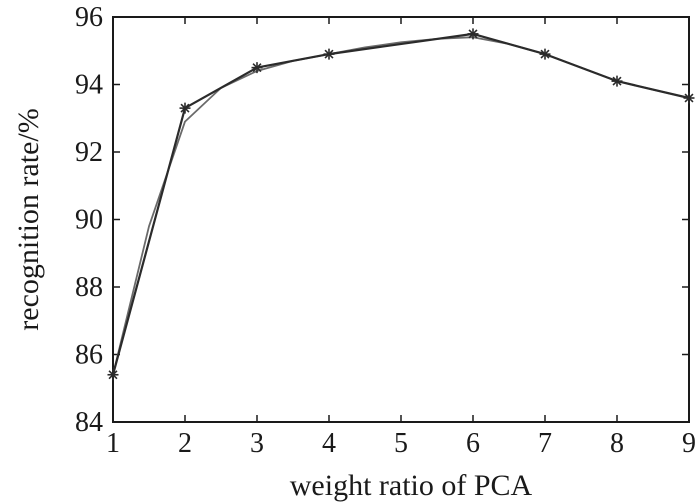 The image size is (700, 504). What do you see at coordinates (89, 287) in the screenshot?
I see `y-tick-label: 88` at bounding box center [89, 287].